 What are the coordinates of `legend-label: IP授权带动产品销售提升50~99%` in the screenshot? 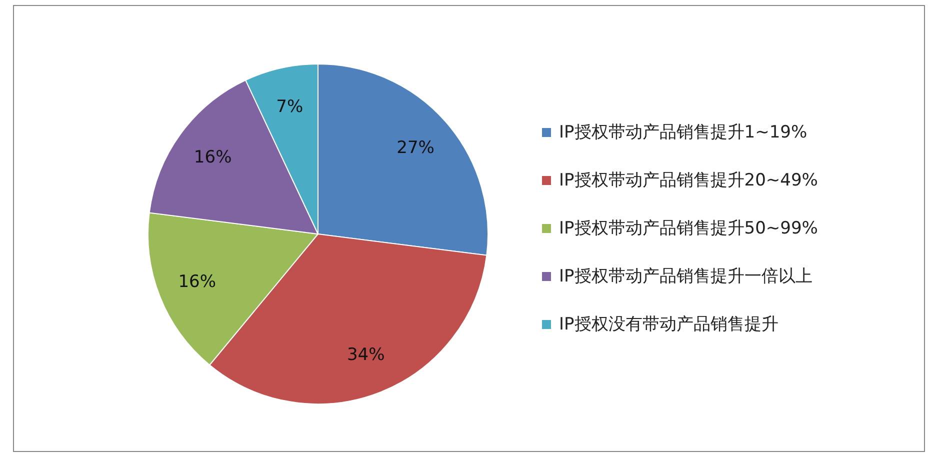 It's located at (688, 228).